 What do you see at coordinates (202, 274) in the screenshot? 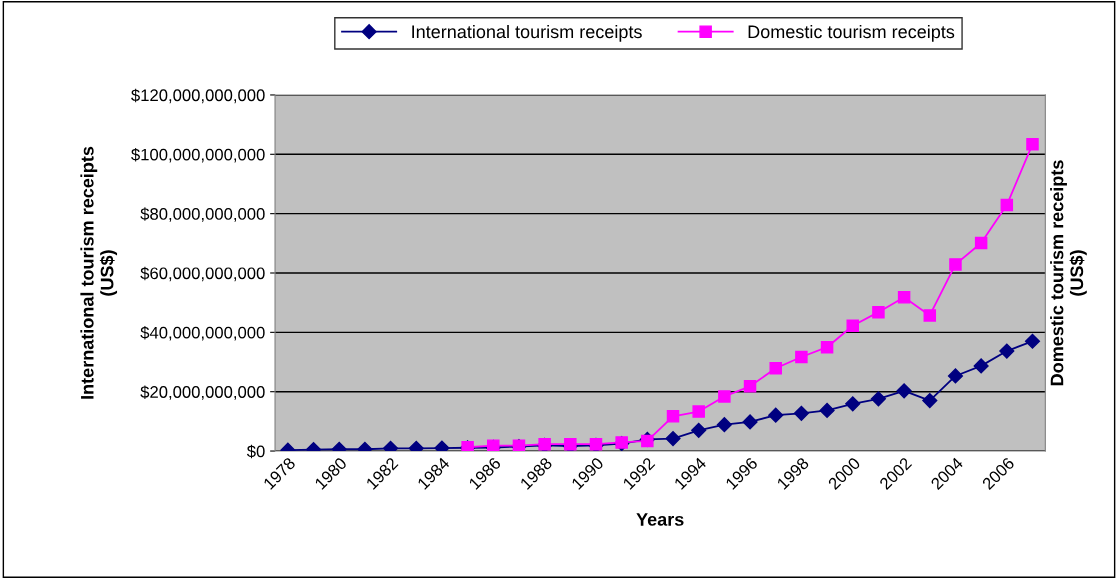
I see `y-tick-label: $60,000,000,000` at bounding box center [202, 274].